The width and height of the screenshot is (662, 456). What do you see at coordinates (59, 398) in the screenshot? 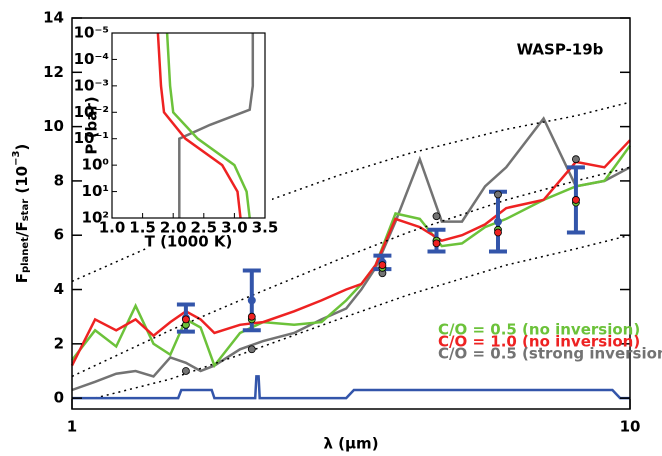
I see `y-tick-label: 0` at bounding box center [59, 398].